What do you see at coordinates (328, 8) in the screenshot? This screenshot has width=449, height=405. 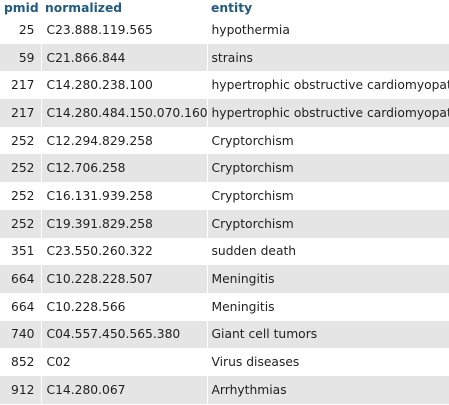 I see `column-header-entity: entity` at bounding box center [328, 8].